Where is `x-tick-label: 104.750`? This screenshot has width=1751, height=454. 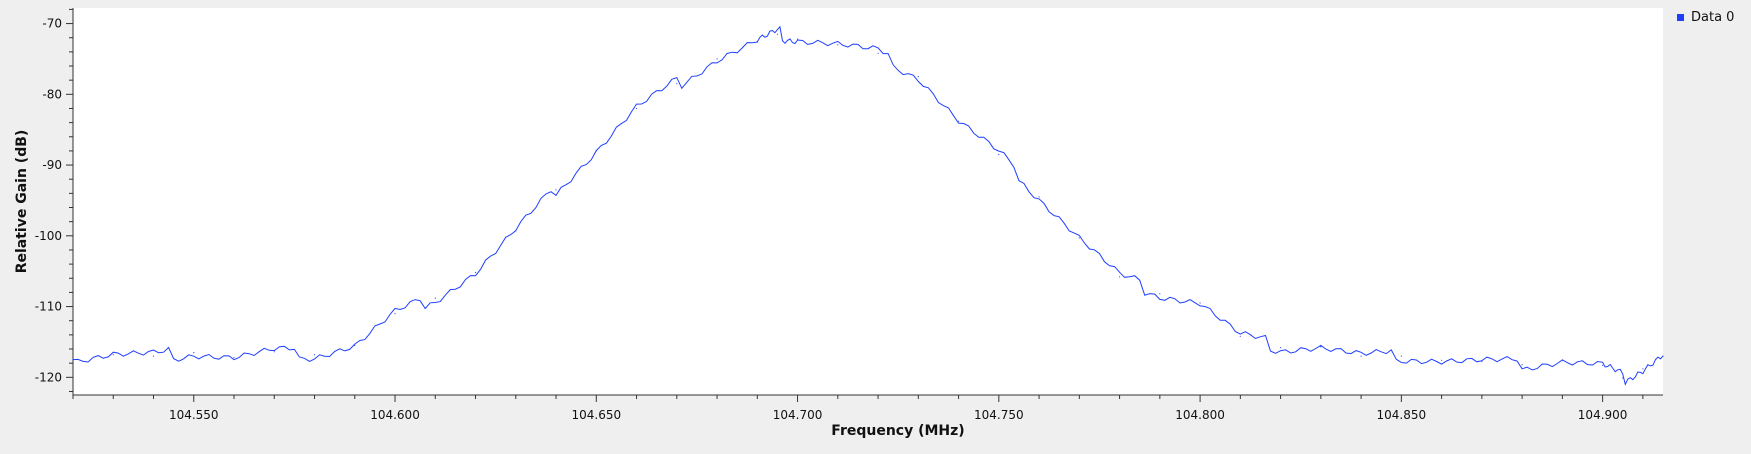 x-tick-label: 104.750 is located at coordinates (999, 415).